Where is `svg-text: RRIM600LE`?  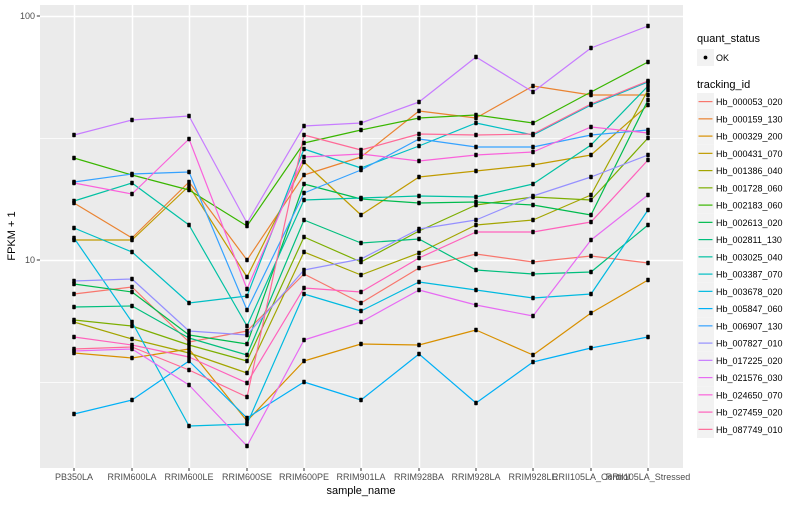
svg-text: RRIM600LE is located at coordinates (188, 477).